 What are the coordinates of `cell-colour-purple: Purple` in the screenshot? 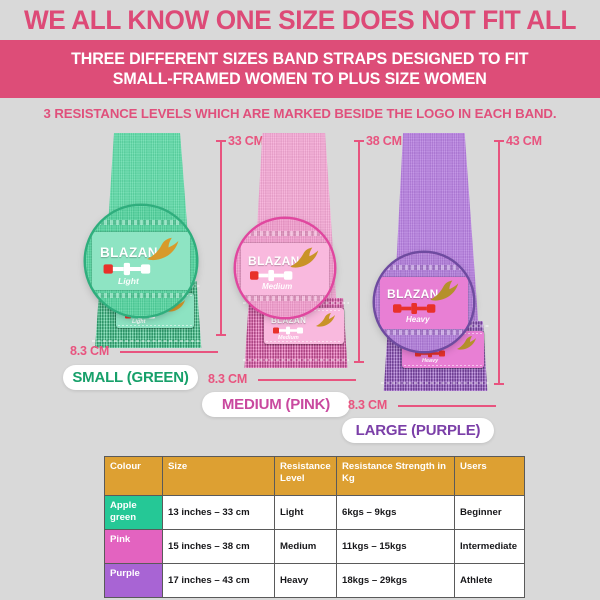 It's located at (133, 580).